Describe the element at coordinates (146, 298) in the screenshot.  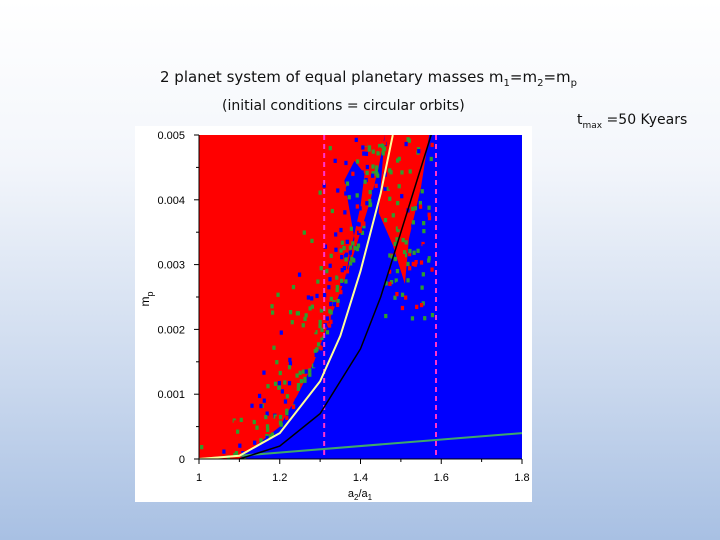
I see `y-axis-label: mp` at that location.